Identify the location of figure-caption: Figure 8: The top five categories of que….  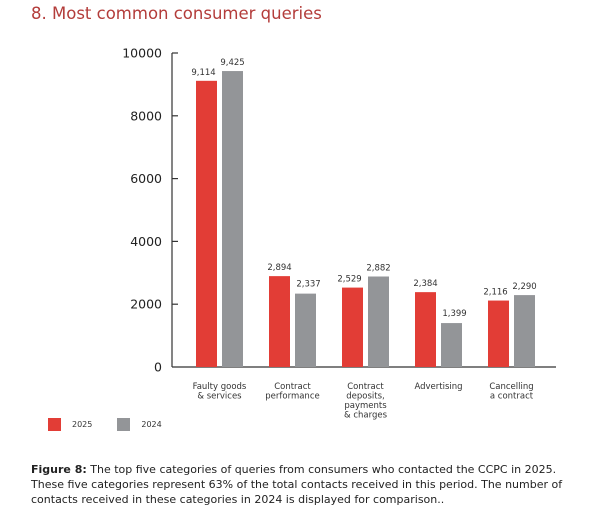
(311, 484).